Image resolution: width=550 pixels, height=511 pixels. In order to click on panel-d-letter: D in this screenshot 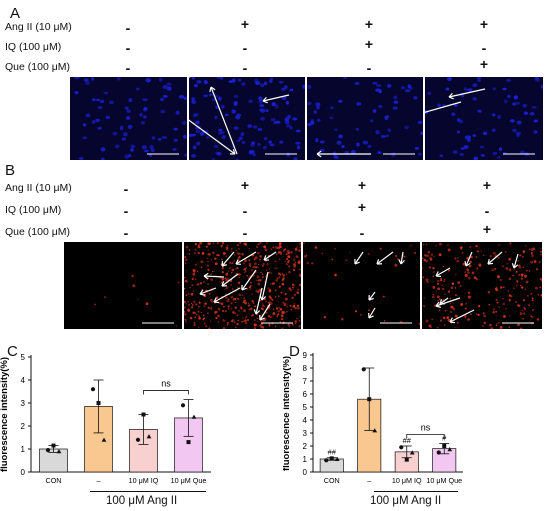, I will do `click(294, 351)`.